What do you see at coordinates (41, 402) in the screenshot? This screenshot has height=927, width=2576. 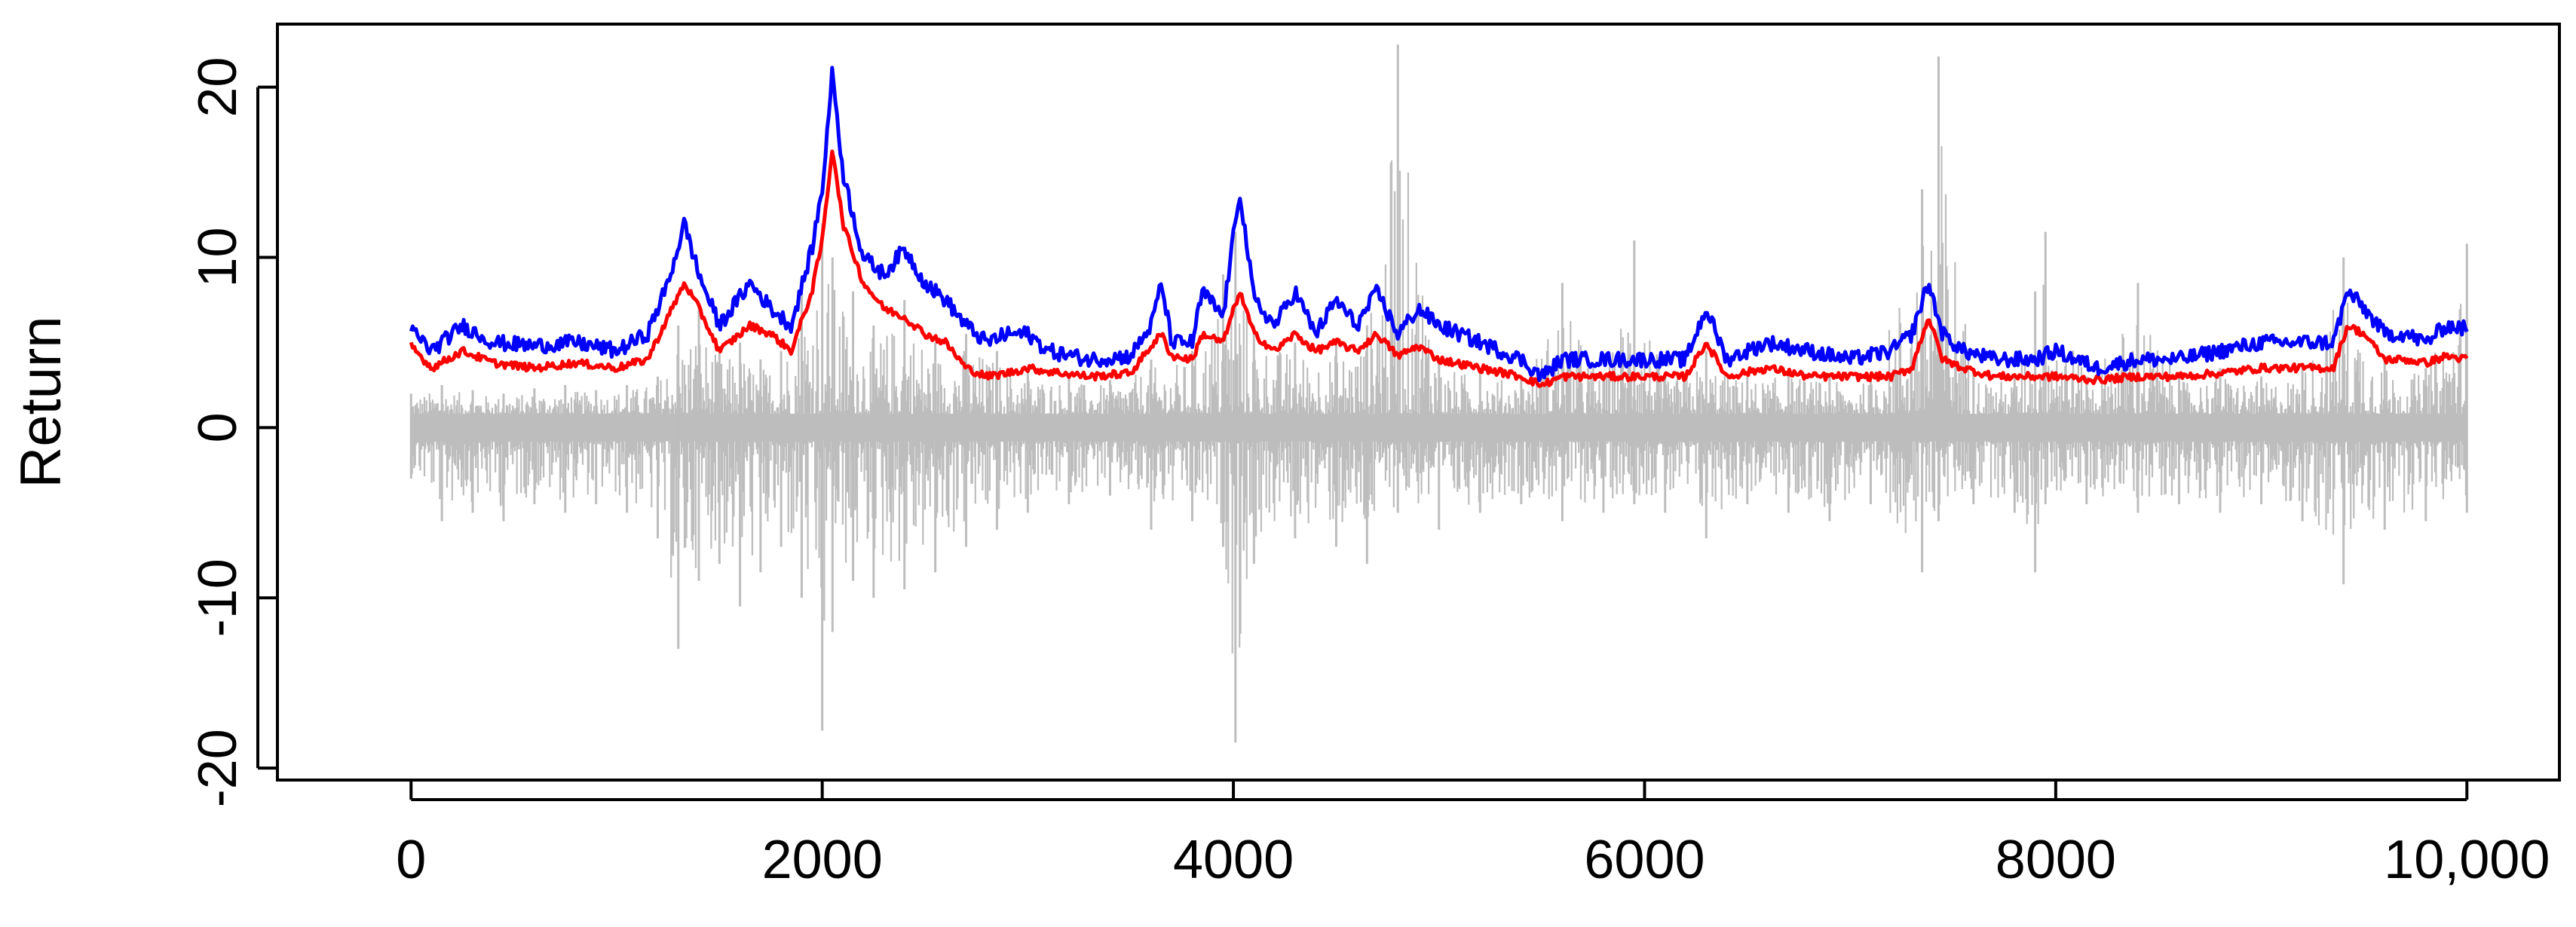 I see `y-axis-title: Return` at bounding box center [41, 402].